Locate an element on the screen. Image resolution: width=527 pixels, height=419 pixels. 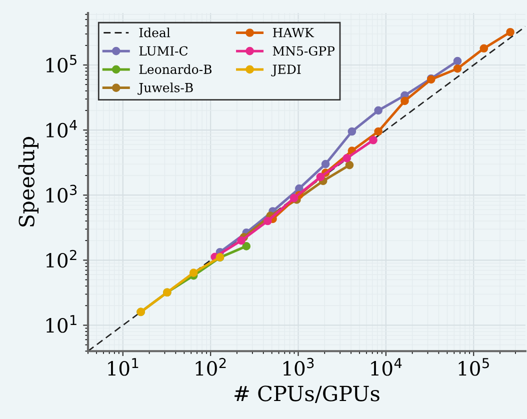
y-tick-label: 10$^{3}$ is located at coordinates (61, 193).